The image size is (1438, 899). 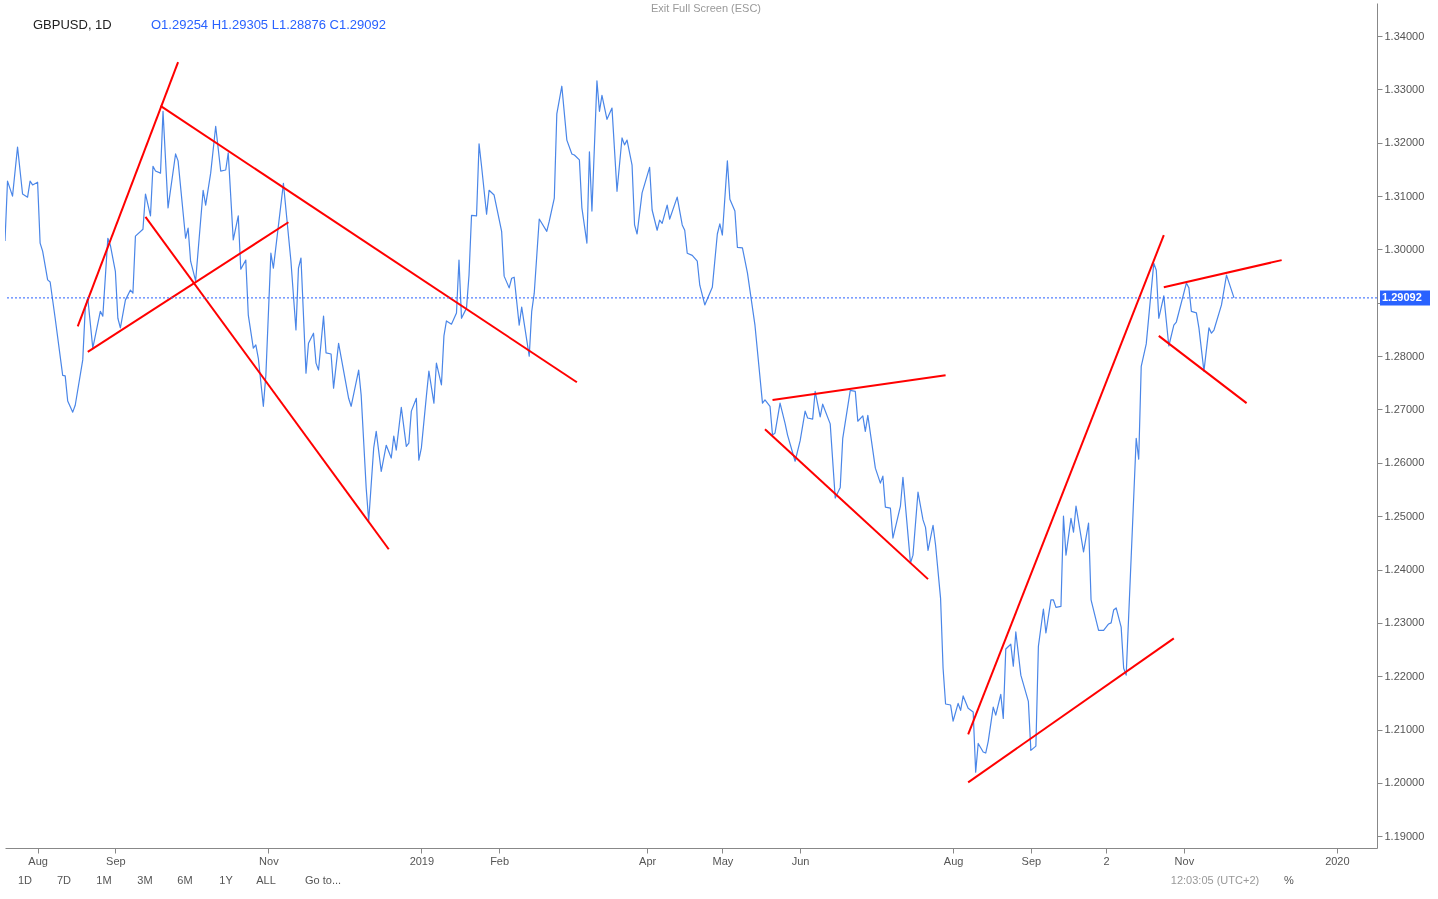 What do you see at coordinates (1404, 195) in the screenshot?
I see `y-tick-label: 1.31000` at bounding box center [1404, 195].